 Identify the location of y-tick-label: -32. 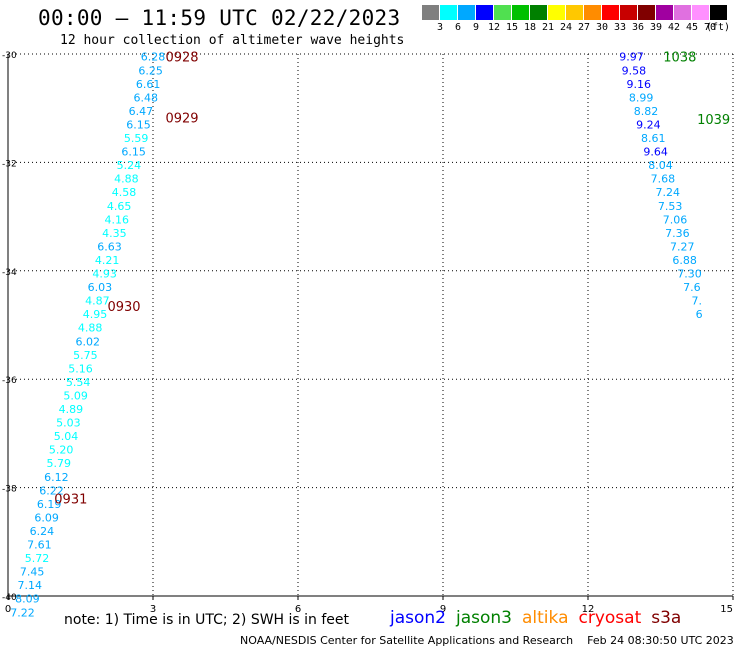
(9, 164).